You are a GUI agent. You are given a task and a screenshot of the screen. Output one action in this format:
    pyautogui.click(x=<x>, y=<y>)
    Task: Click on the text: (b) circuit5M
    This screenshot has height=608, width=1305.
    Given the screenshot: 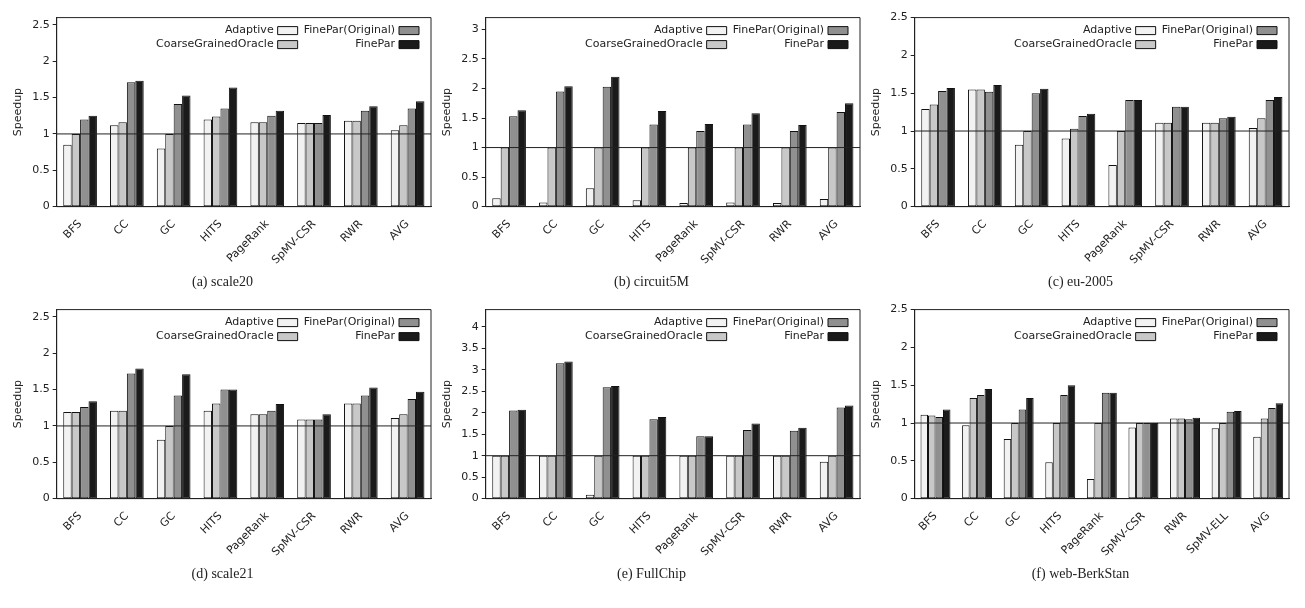 What is the action you would take?
    pyautogui.click(x=651, y=282)
    